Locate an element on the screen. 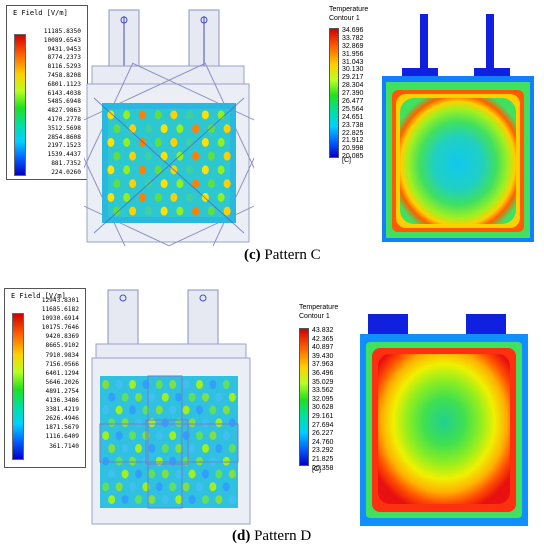 This screenshot has height=550, width=544. temp-legend-title: Temperature is located at coordinates (319, 307).